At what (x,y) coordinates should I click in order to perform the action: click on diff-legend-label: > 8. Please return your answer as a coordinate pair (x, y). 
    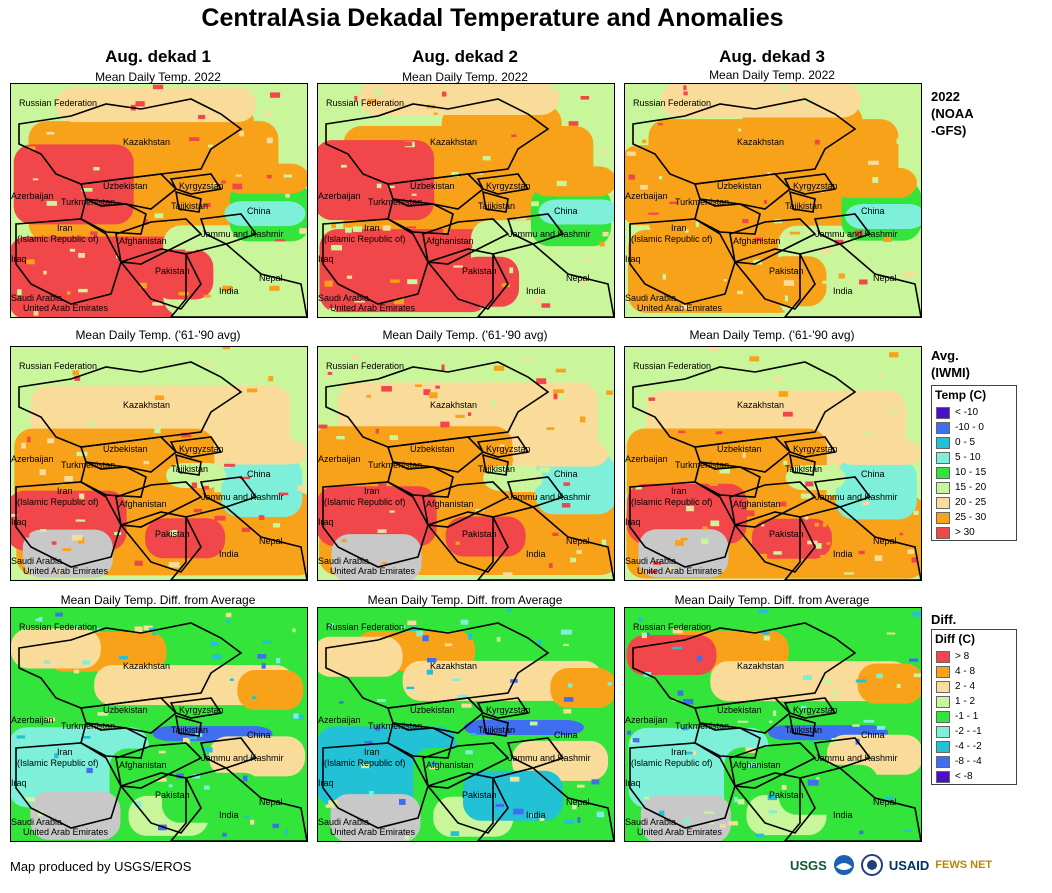
    Looking at the image, I should click on (962, 656).